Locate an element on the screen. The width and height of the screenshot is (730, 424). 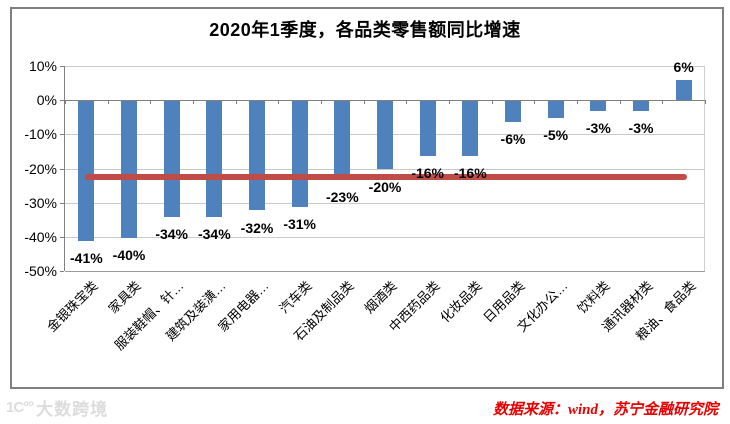
watermark: 1C°° 大数跨境 is located at coordinates (57, 407).